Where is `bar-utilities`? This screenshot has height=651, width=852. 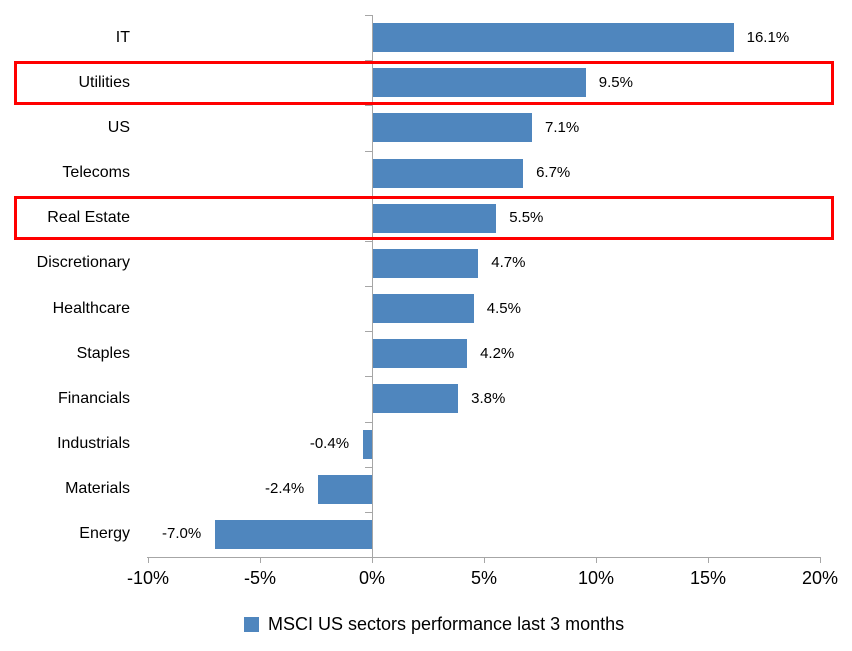 bar-utilities is located at coordinates (479, 83).